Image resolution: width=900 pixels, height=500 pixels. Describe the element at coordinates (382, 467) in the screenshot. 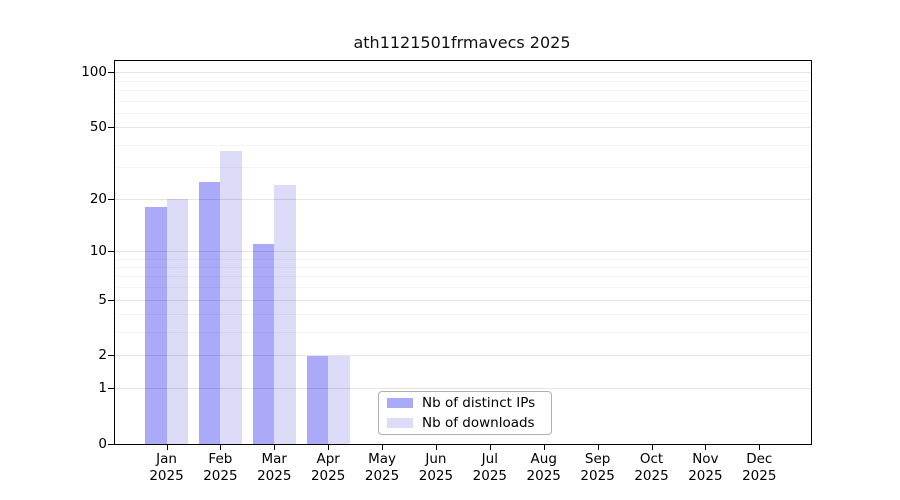

I see `x-tick-label: May 2025` at that location.